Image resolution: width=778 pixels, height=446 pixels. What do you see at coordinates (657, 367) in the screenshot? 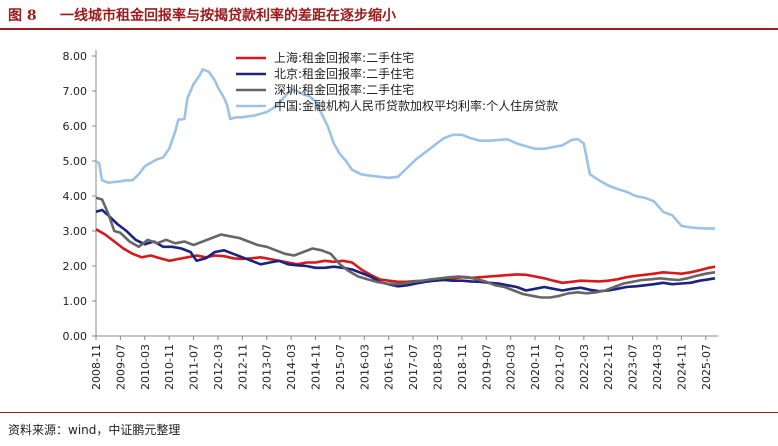
I see `x-tick-label: 2024-03` at bounding box center [657, 367].